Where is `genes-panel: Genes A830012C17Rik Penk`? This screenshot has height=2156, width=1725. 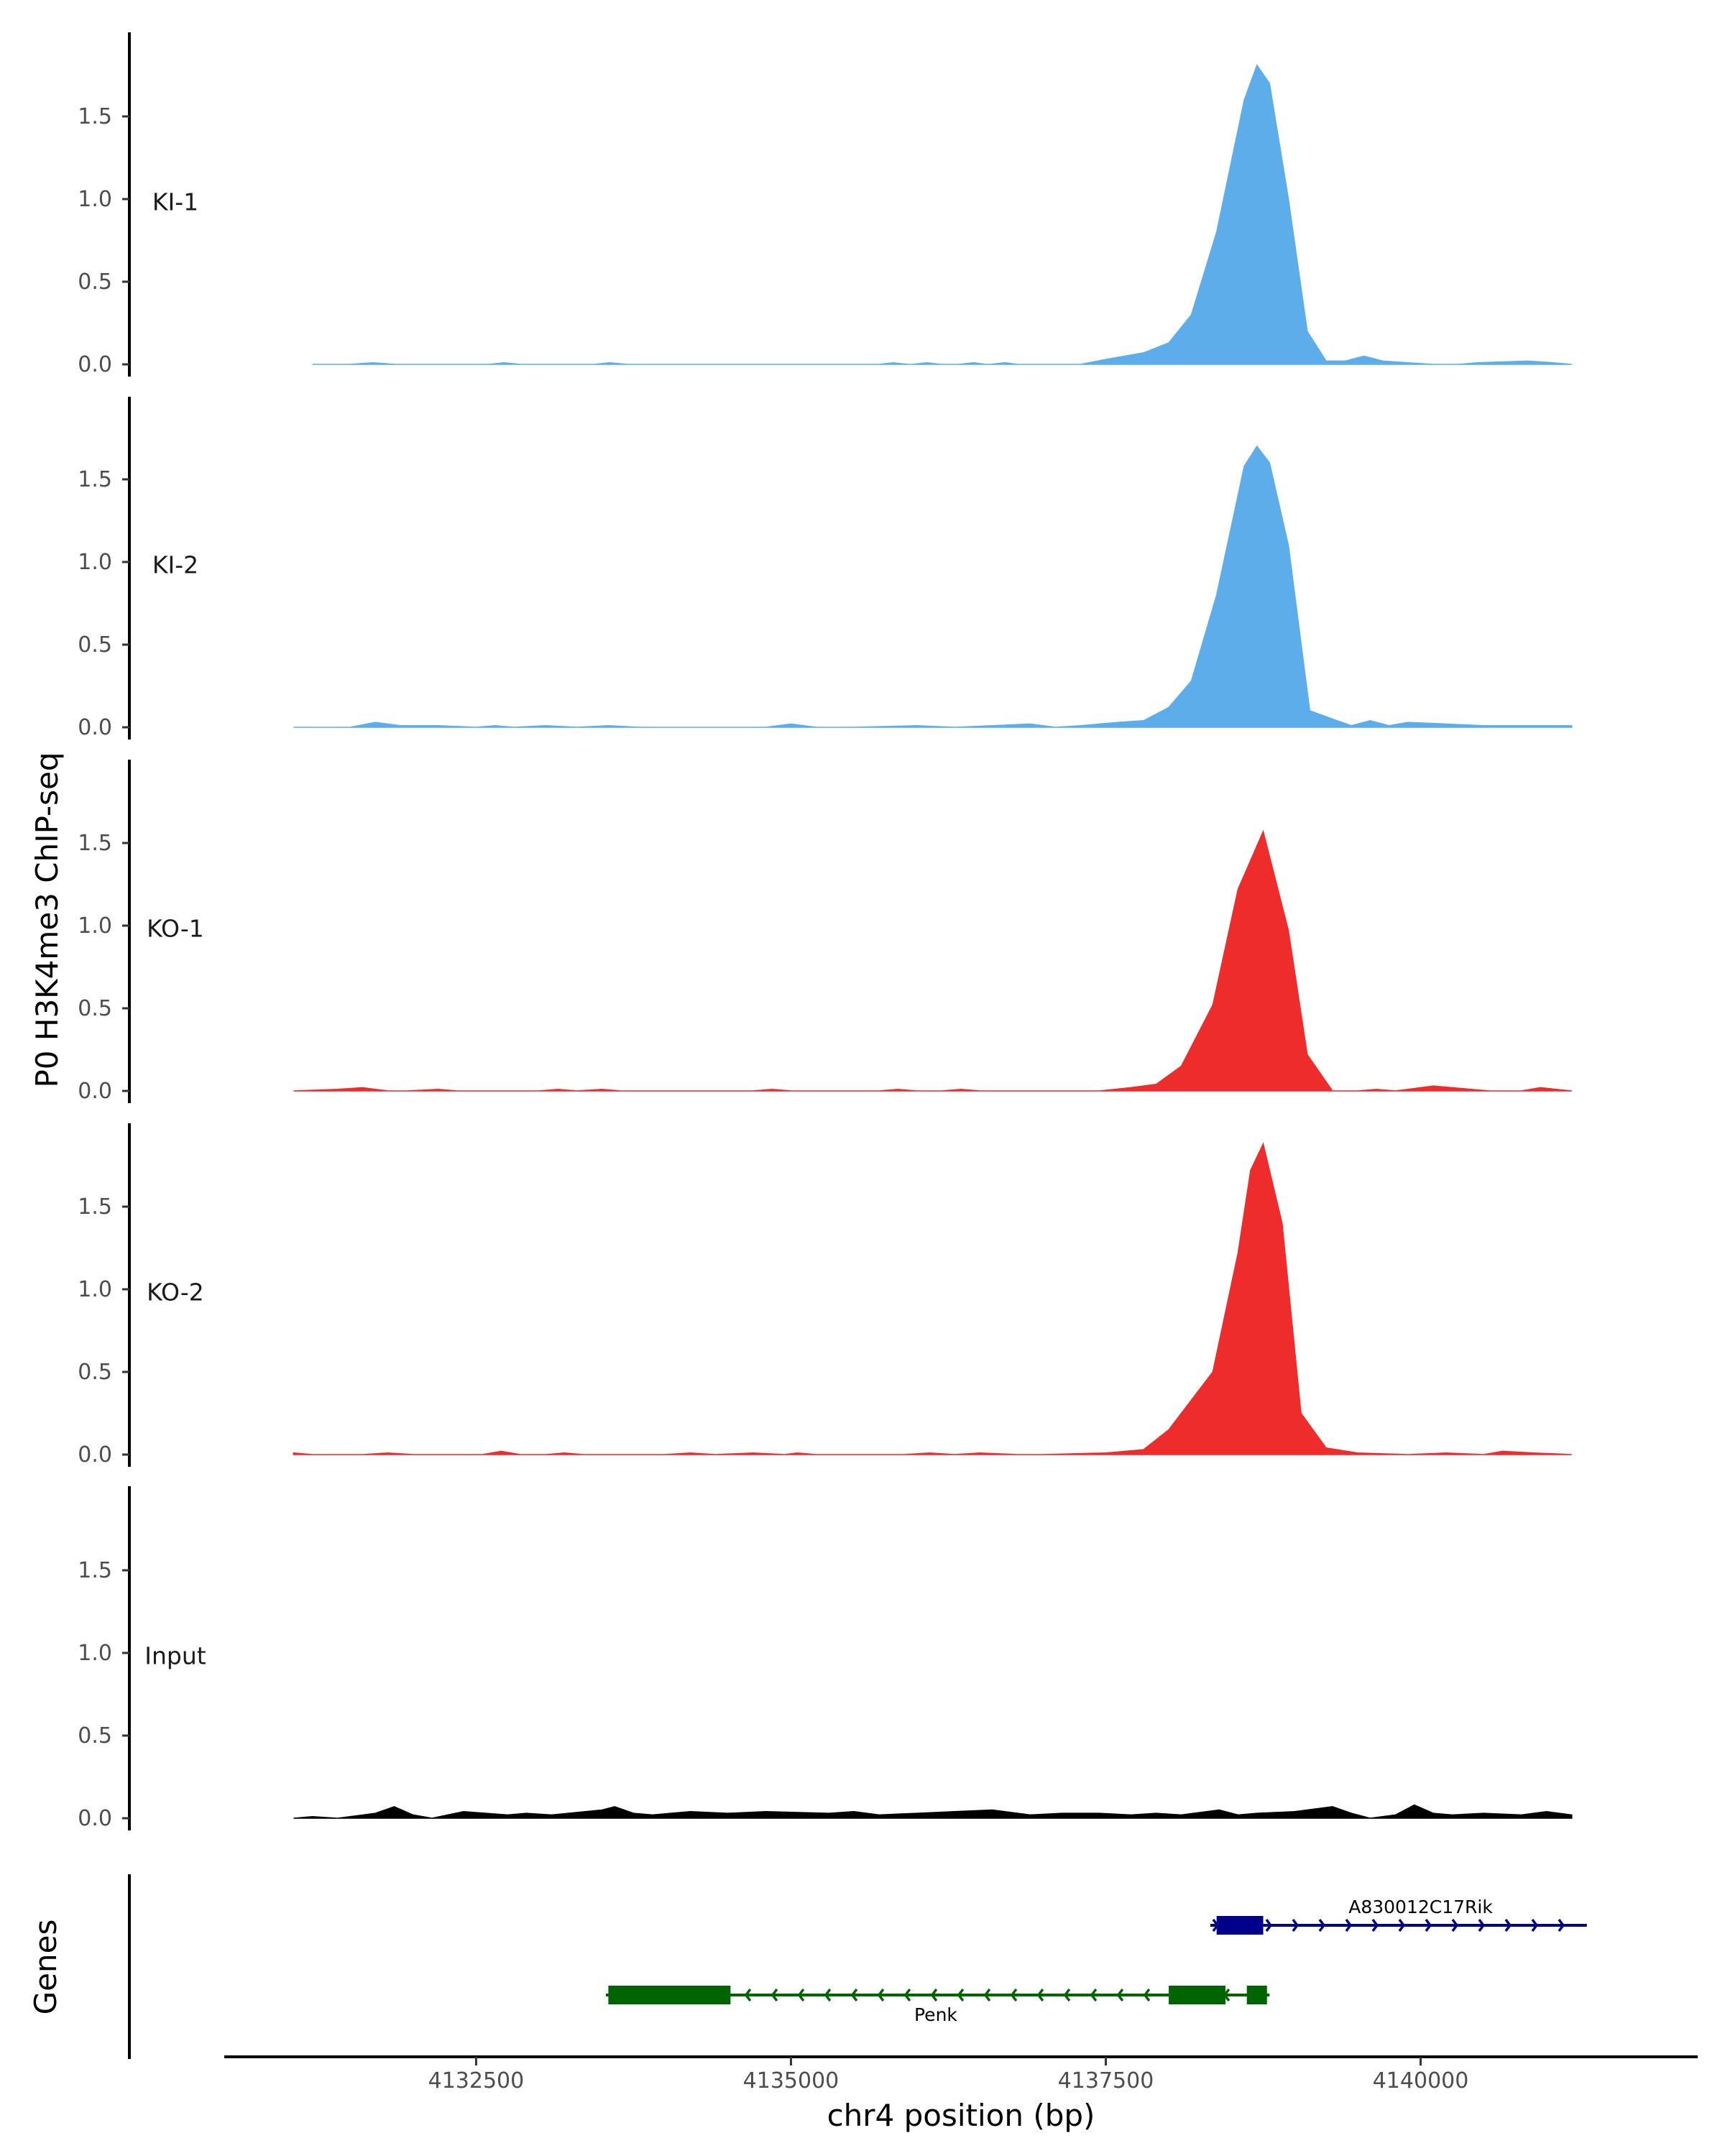 genes-panel: Genes A830012C17Rik Penk is located at coordinates (807, 1966).